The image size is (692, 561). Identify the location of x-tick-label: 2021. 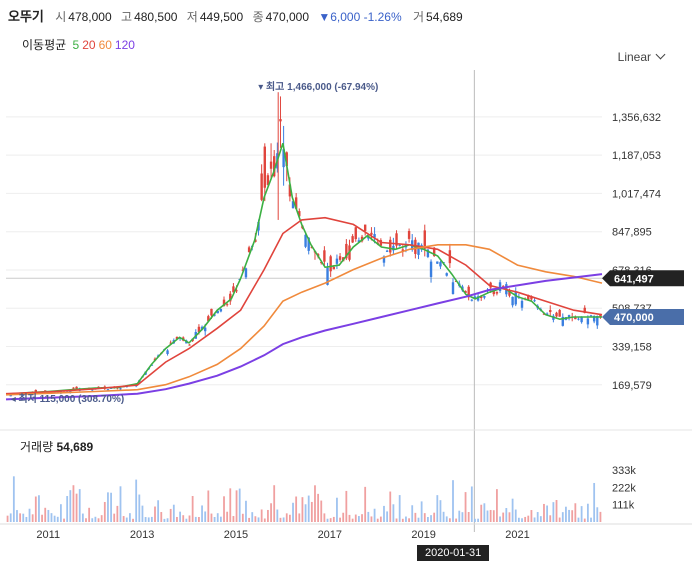
(517, 535).